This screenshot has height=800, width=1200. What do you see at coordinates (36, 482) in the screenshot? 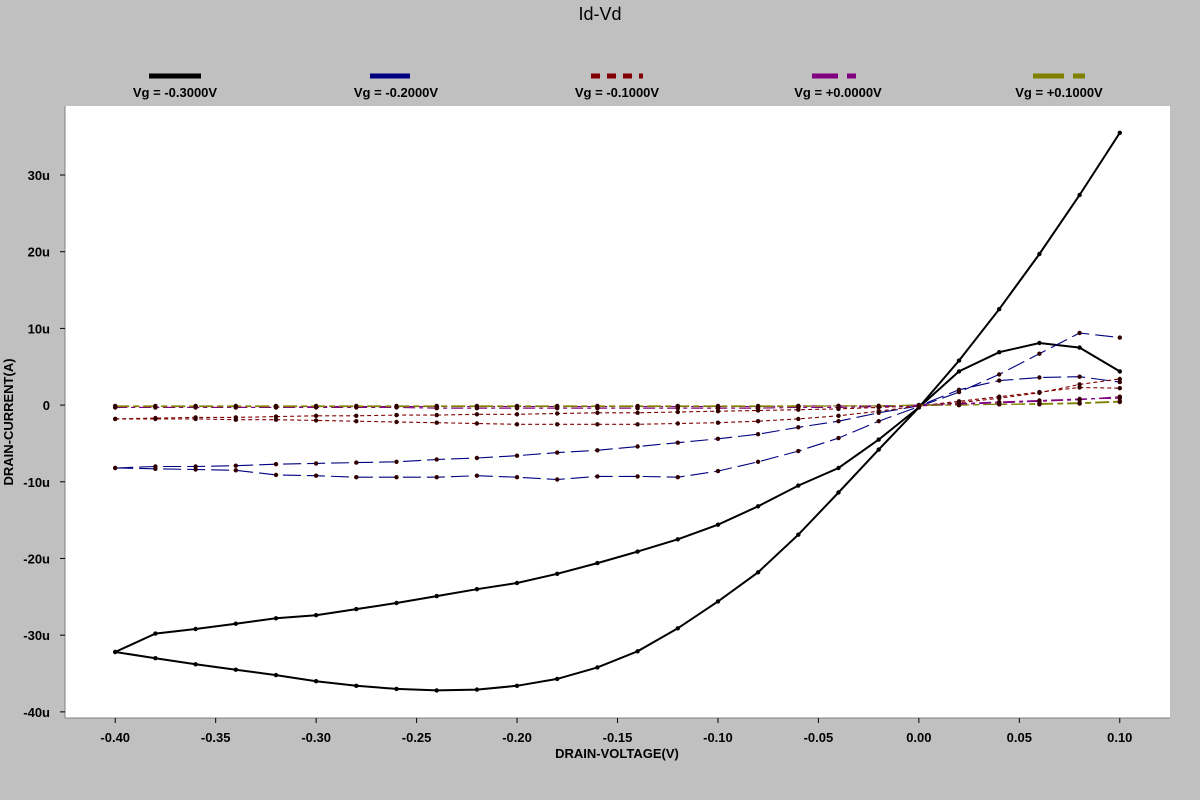
I see `y-tick-label: -10u` at bounding box center [36, 482].